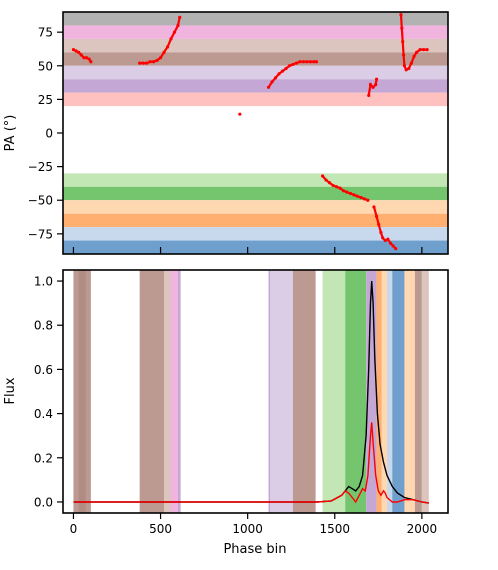  I want to click on flux-axis-label: Flux, so click(10, 390).